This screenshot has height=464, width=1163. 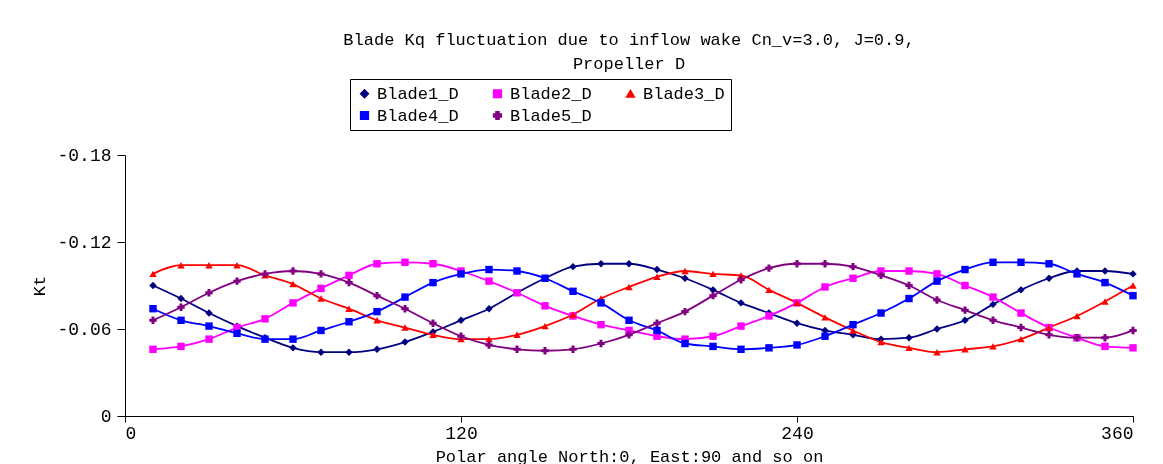 I want to click on legend-label: Blade2_D, so click(x=551, y=94).